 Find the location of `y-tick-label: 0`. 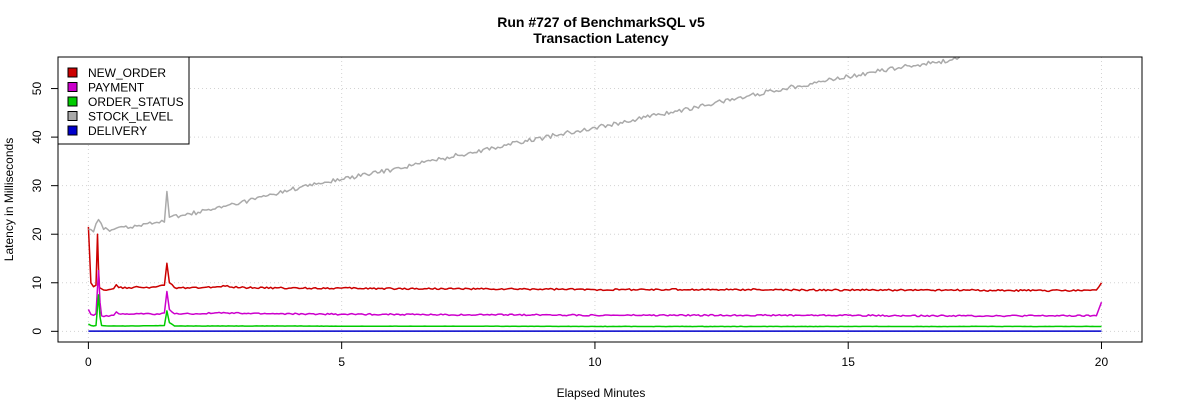

y-tick-label: 0 is located at coordinates (37, 331).